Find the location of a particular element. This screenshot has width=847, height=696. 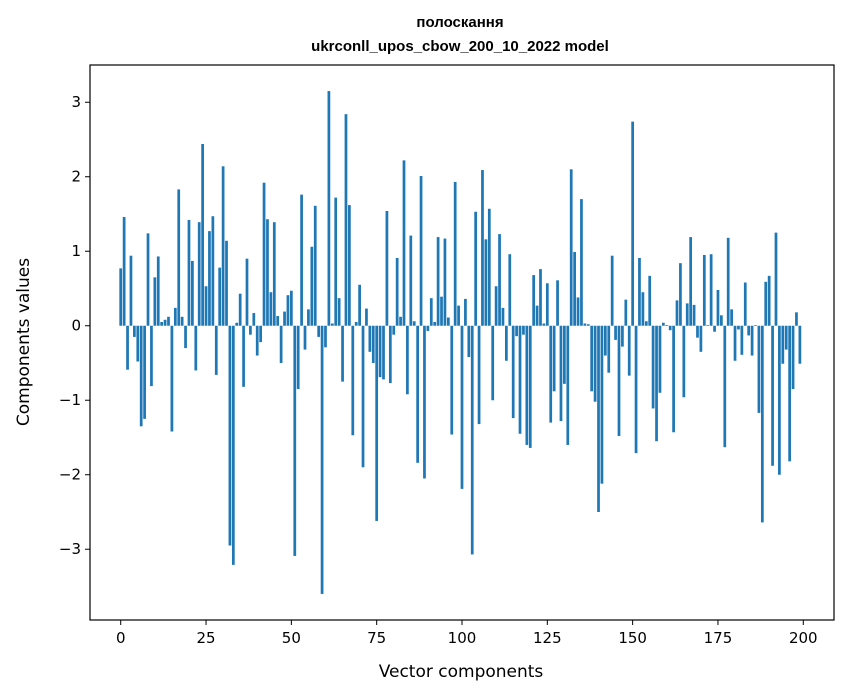

y-tick-label: −2 is located at coordinates (70, 475).